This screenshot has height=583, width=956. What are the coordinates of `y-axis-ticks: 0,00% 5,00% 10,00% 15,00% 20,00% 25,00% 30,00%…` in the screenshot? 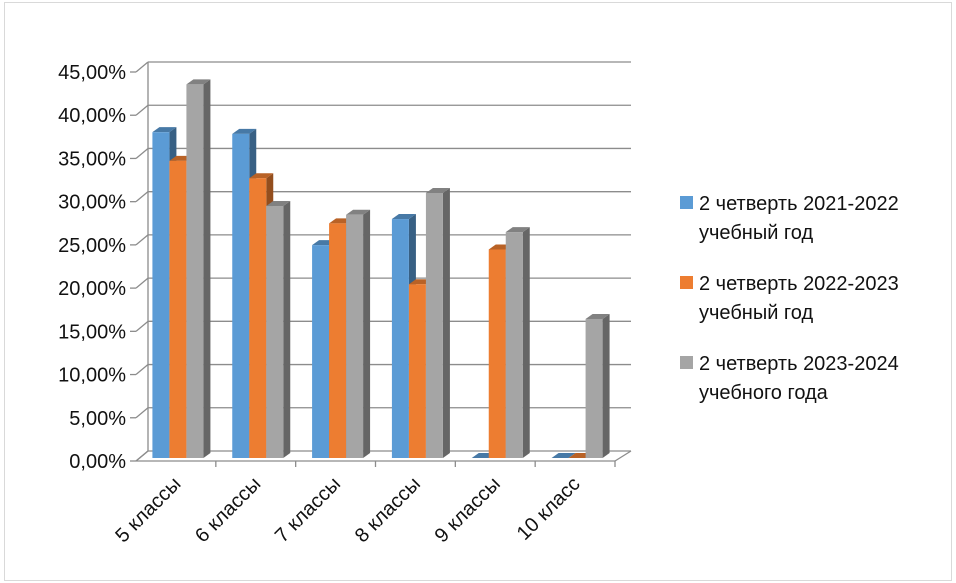 It's located at (92, 267).